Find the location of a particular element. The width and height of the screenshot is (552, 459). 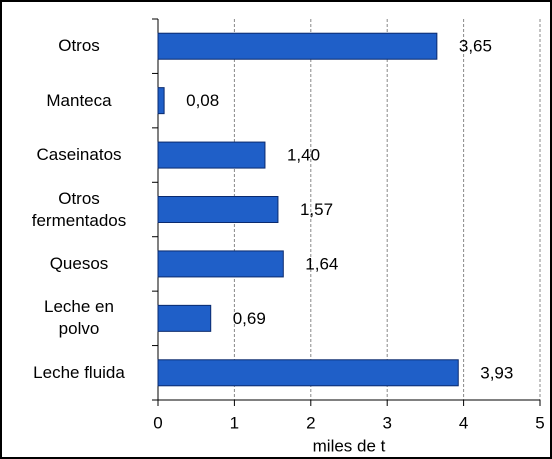

x-tick-label: 3 is located at coordinates (386, 422).